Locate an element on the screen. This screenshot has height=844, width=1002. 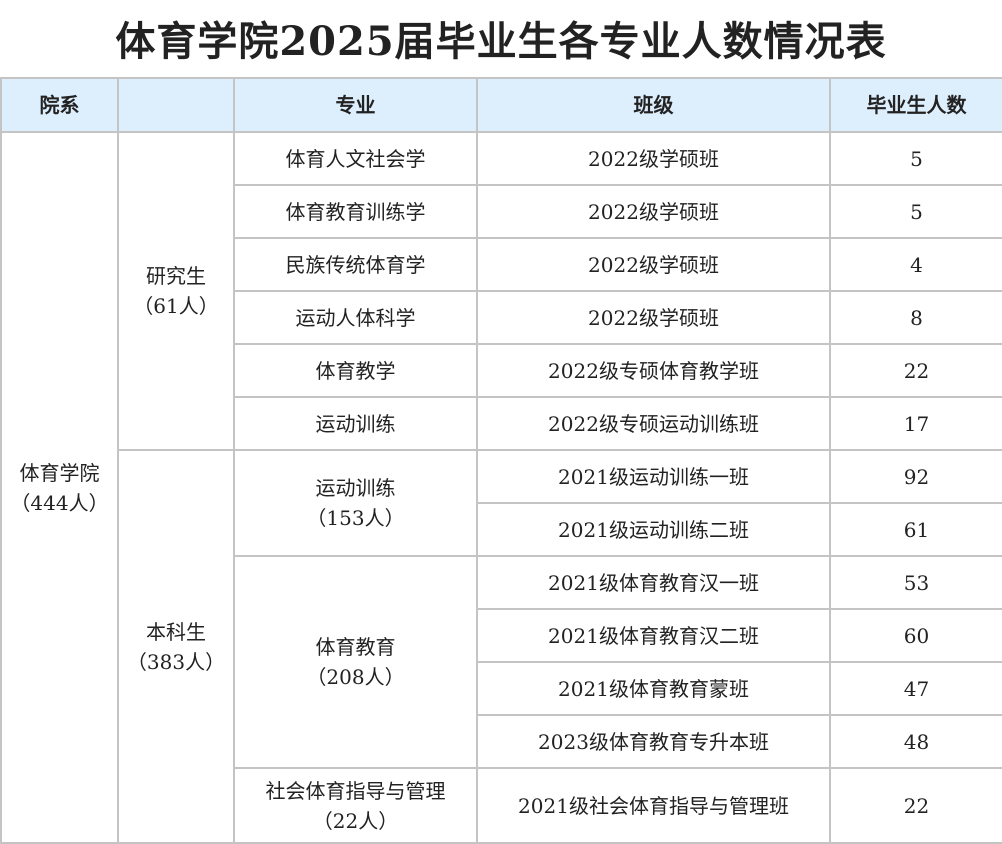
major-group-cell: 社会体育指导与管理 （22人） is located at coordinates (355, 805).